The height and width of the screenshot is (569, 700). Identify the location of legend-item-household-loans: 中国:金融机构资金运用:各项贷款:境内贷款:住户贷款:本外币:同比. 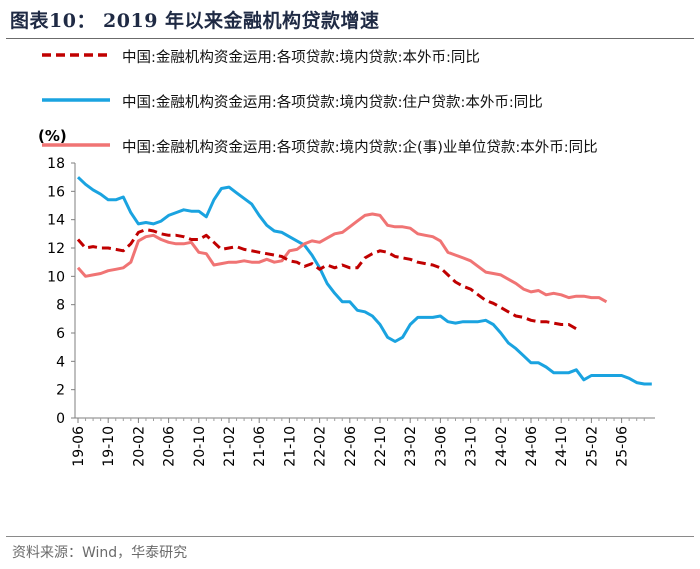
(361, 103).